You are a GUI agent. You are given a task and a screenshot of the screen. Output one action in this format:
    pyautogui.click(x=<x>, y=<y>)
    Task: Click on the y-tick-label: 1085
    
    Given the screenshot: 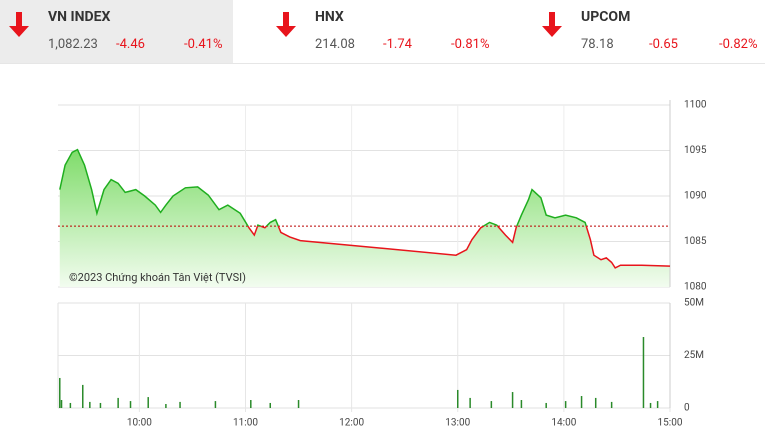 What is the action you would take?
    pyautogui.click(x=695, y=241)
    